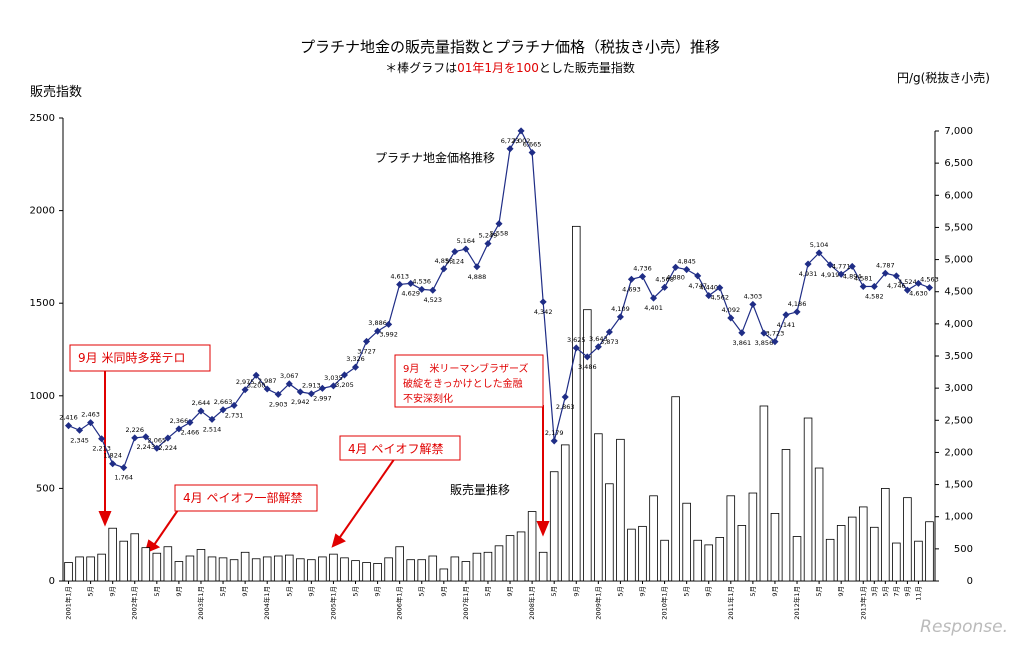  What do you see at coordinates (242, 497) in the screenshot?
I see `annotation-text: 4月 ペイオフ一部解禁` at bounding box center [242, 497].